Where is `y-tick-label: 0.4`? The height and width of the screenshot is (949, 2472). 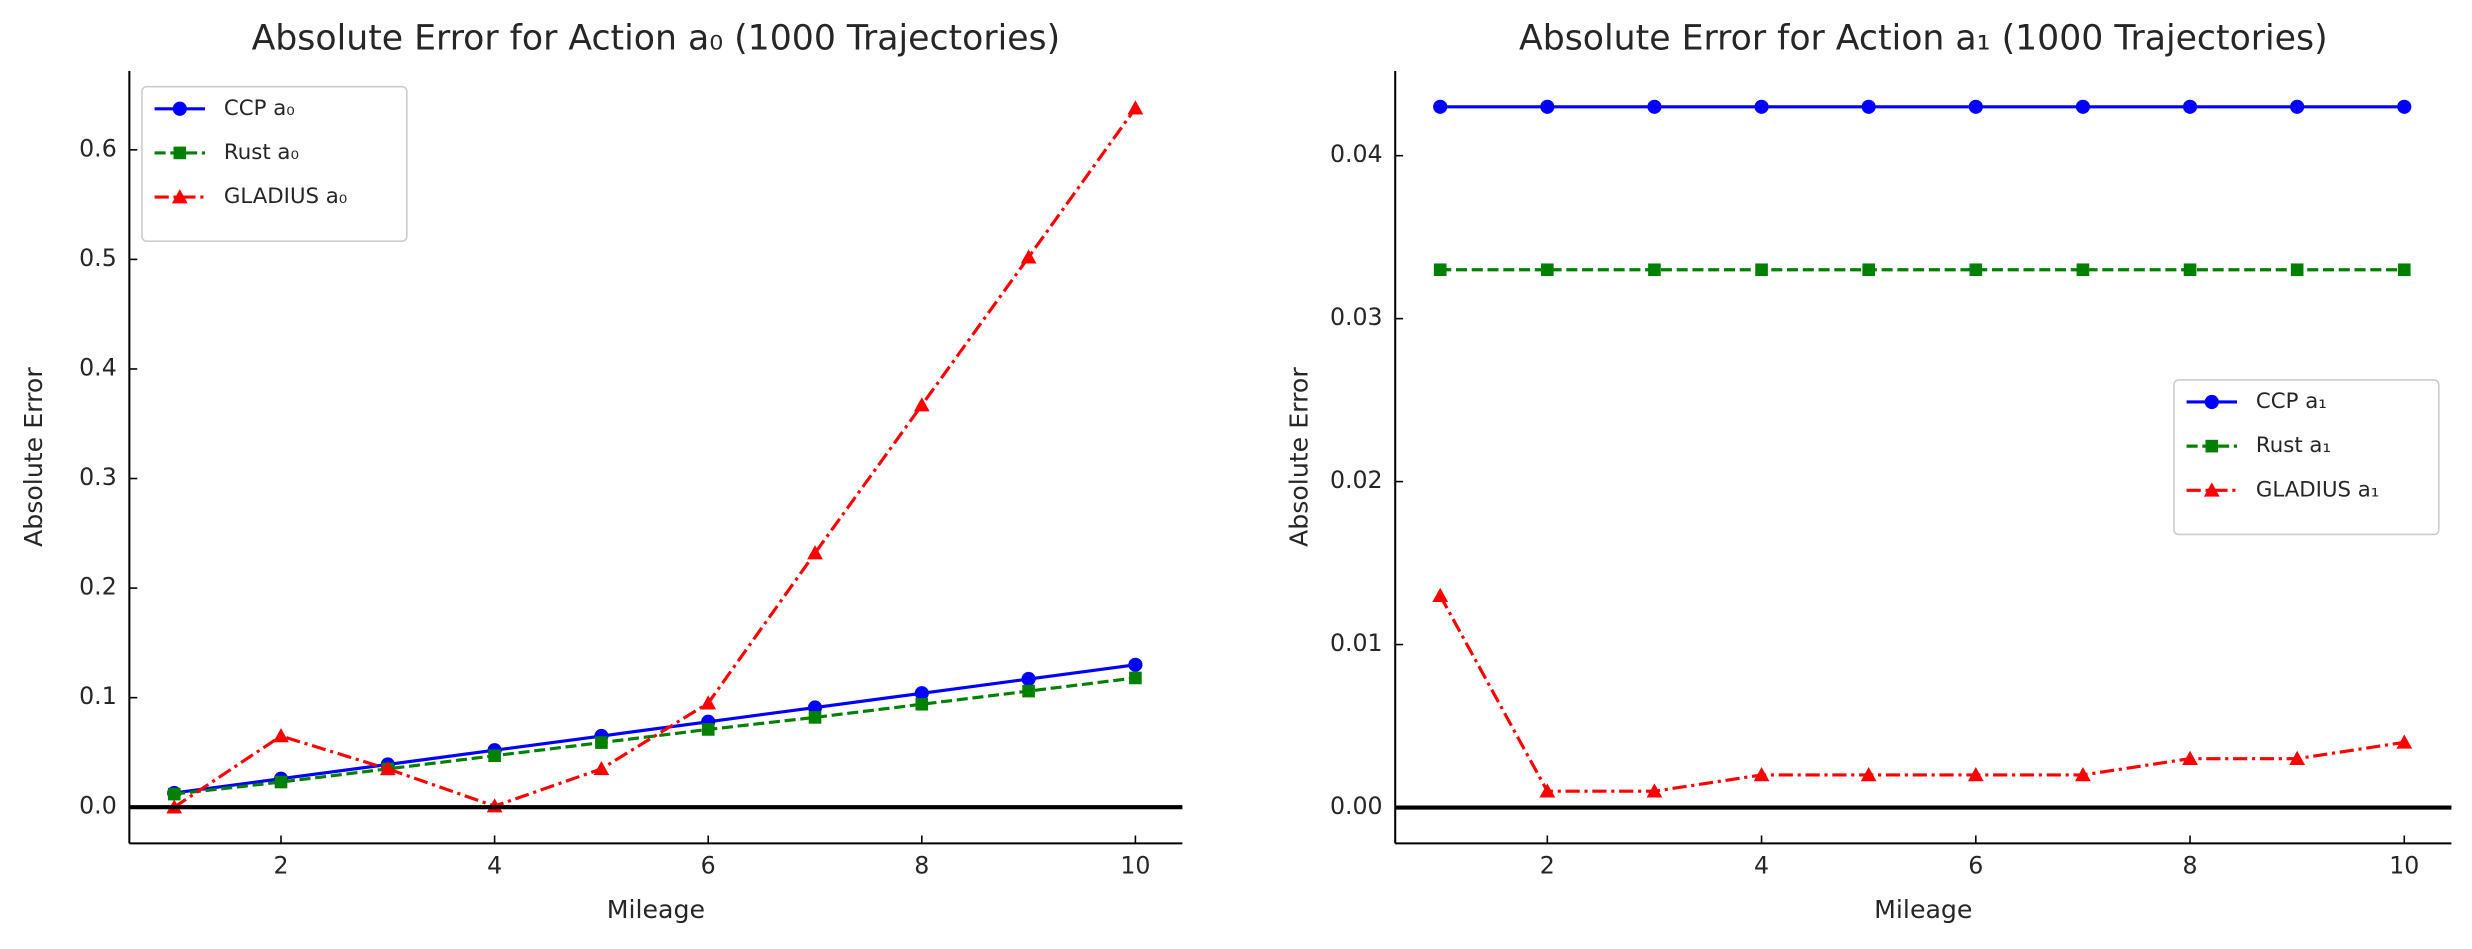
y-tick-label: 0.4 is located at coordinates (98, 367).